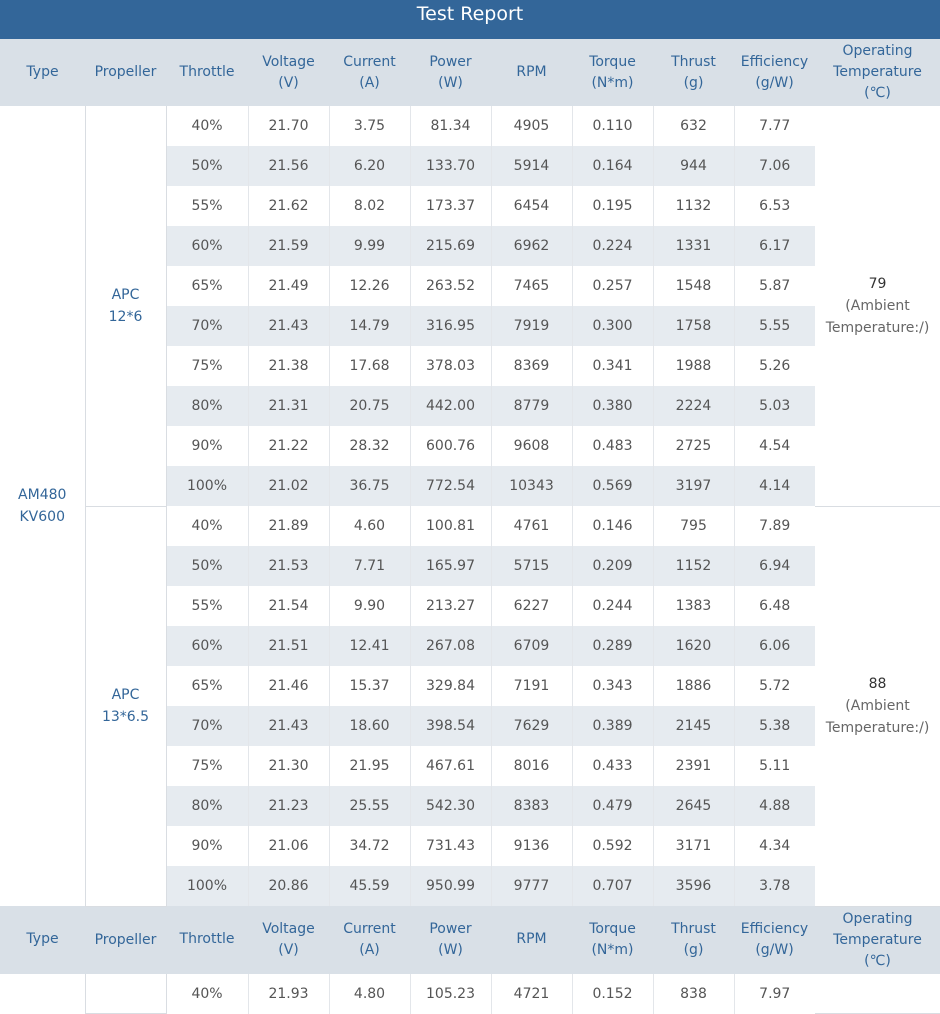  What do you see at coordinates (531, 246) in the screenshot?
I see `rpm-cell: 6962` at bounding box center [531, 246].